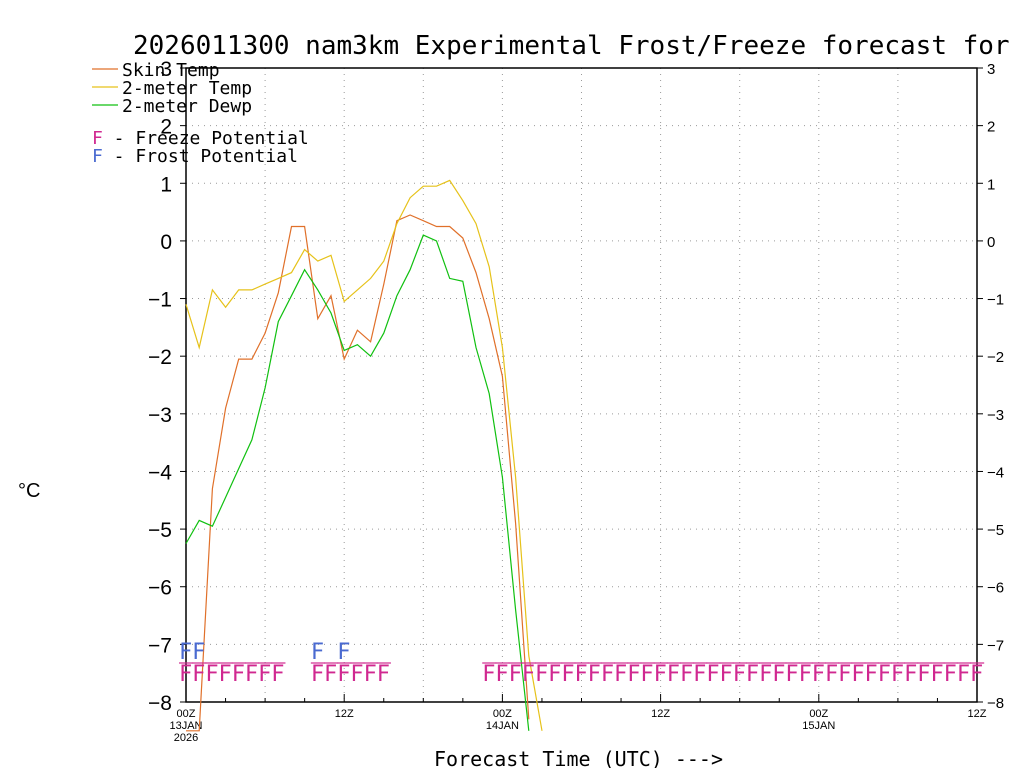 The image size is (1024, 768). What do you see at coordinates (166, 69) in the screenshot?
I see `y-tick-label-left: 3` at bounding box center [166, 69].